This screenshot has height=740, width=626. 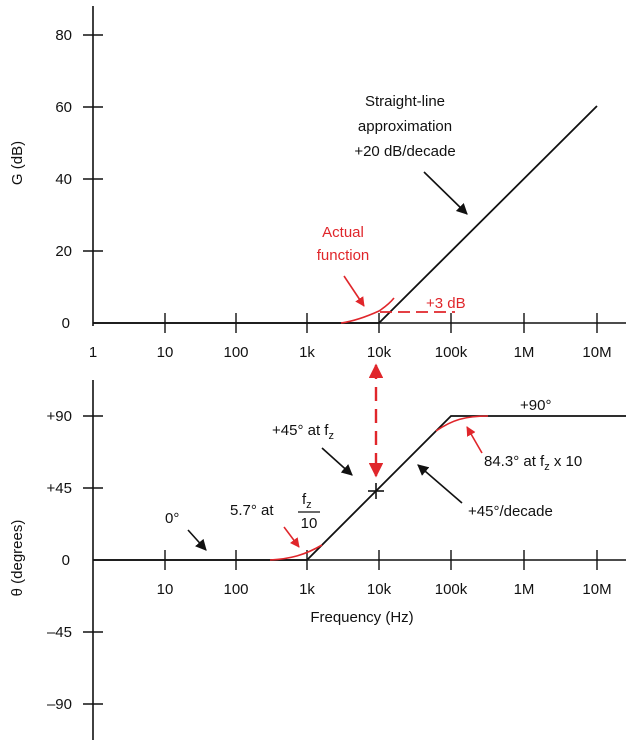 What do you see at coordinates (93, 560) in the screenshot?
I see `phase-y-ticks` at bounding box center [93, 560].